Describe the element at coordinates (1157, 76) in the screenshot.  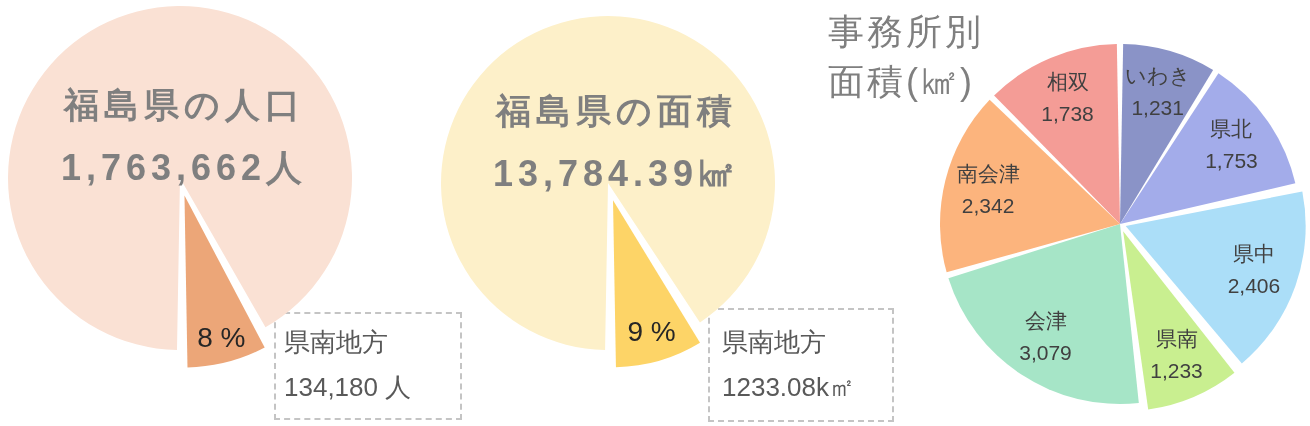
I see `slice-label: いわき` at that location.